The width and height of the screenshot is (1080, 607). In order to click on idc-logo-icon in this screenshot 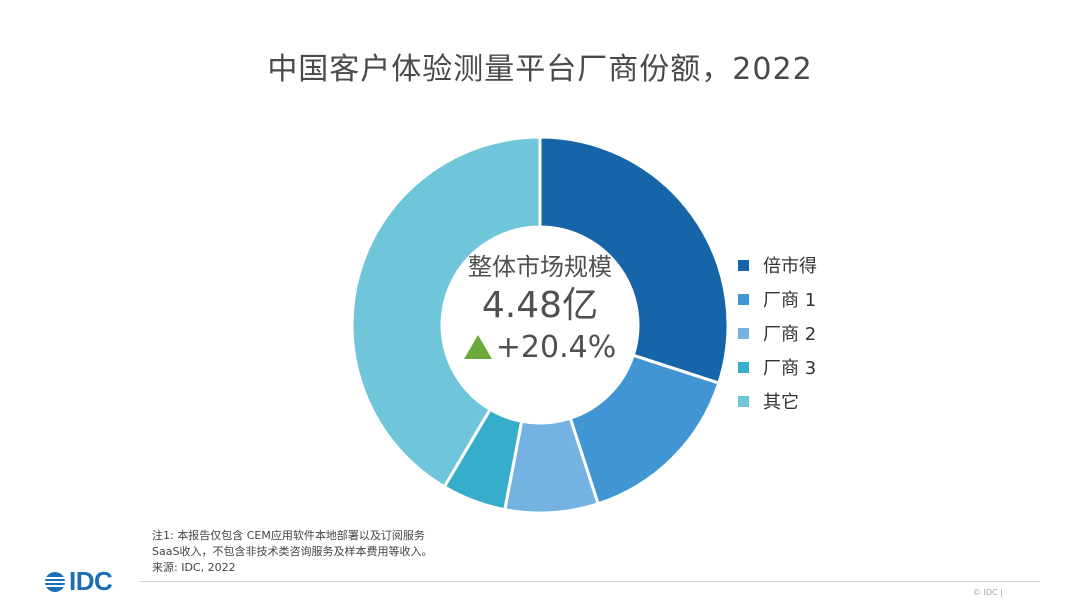, I will do `click(55, 581)`.